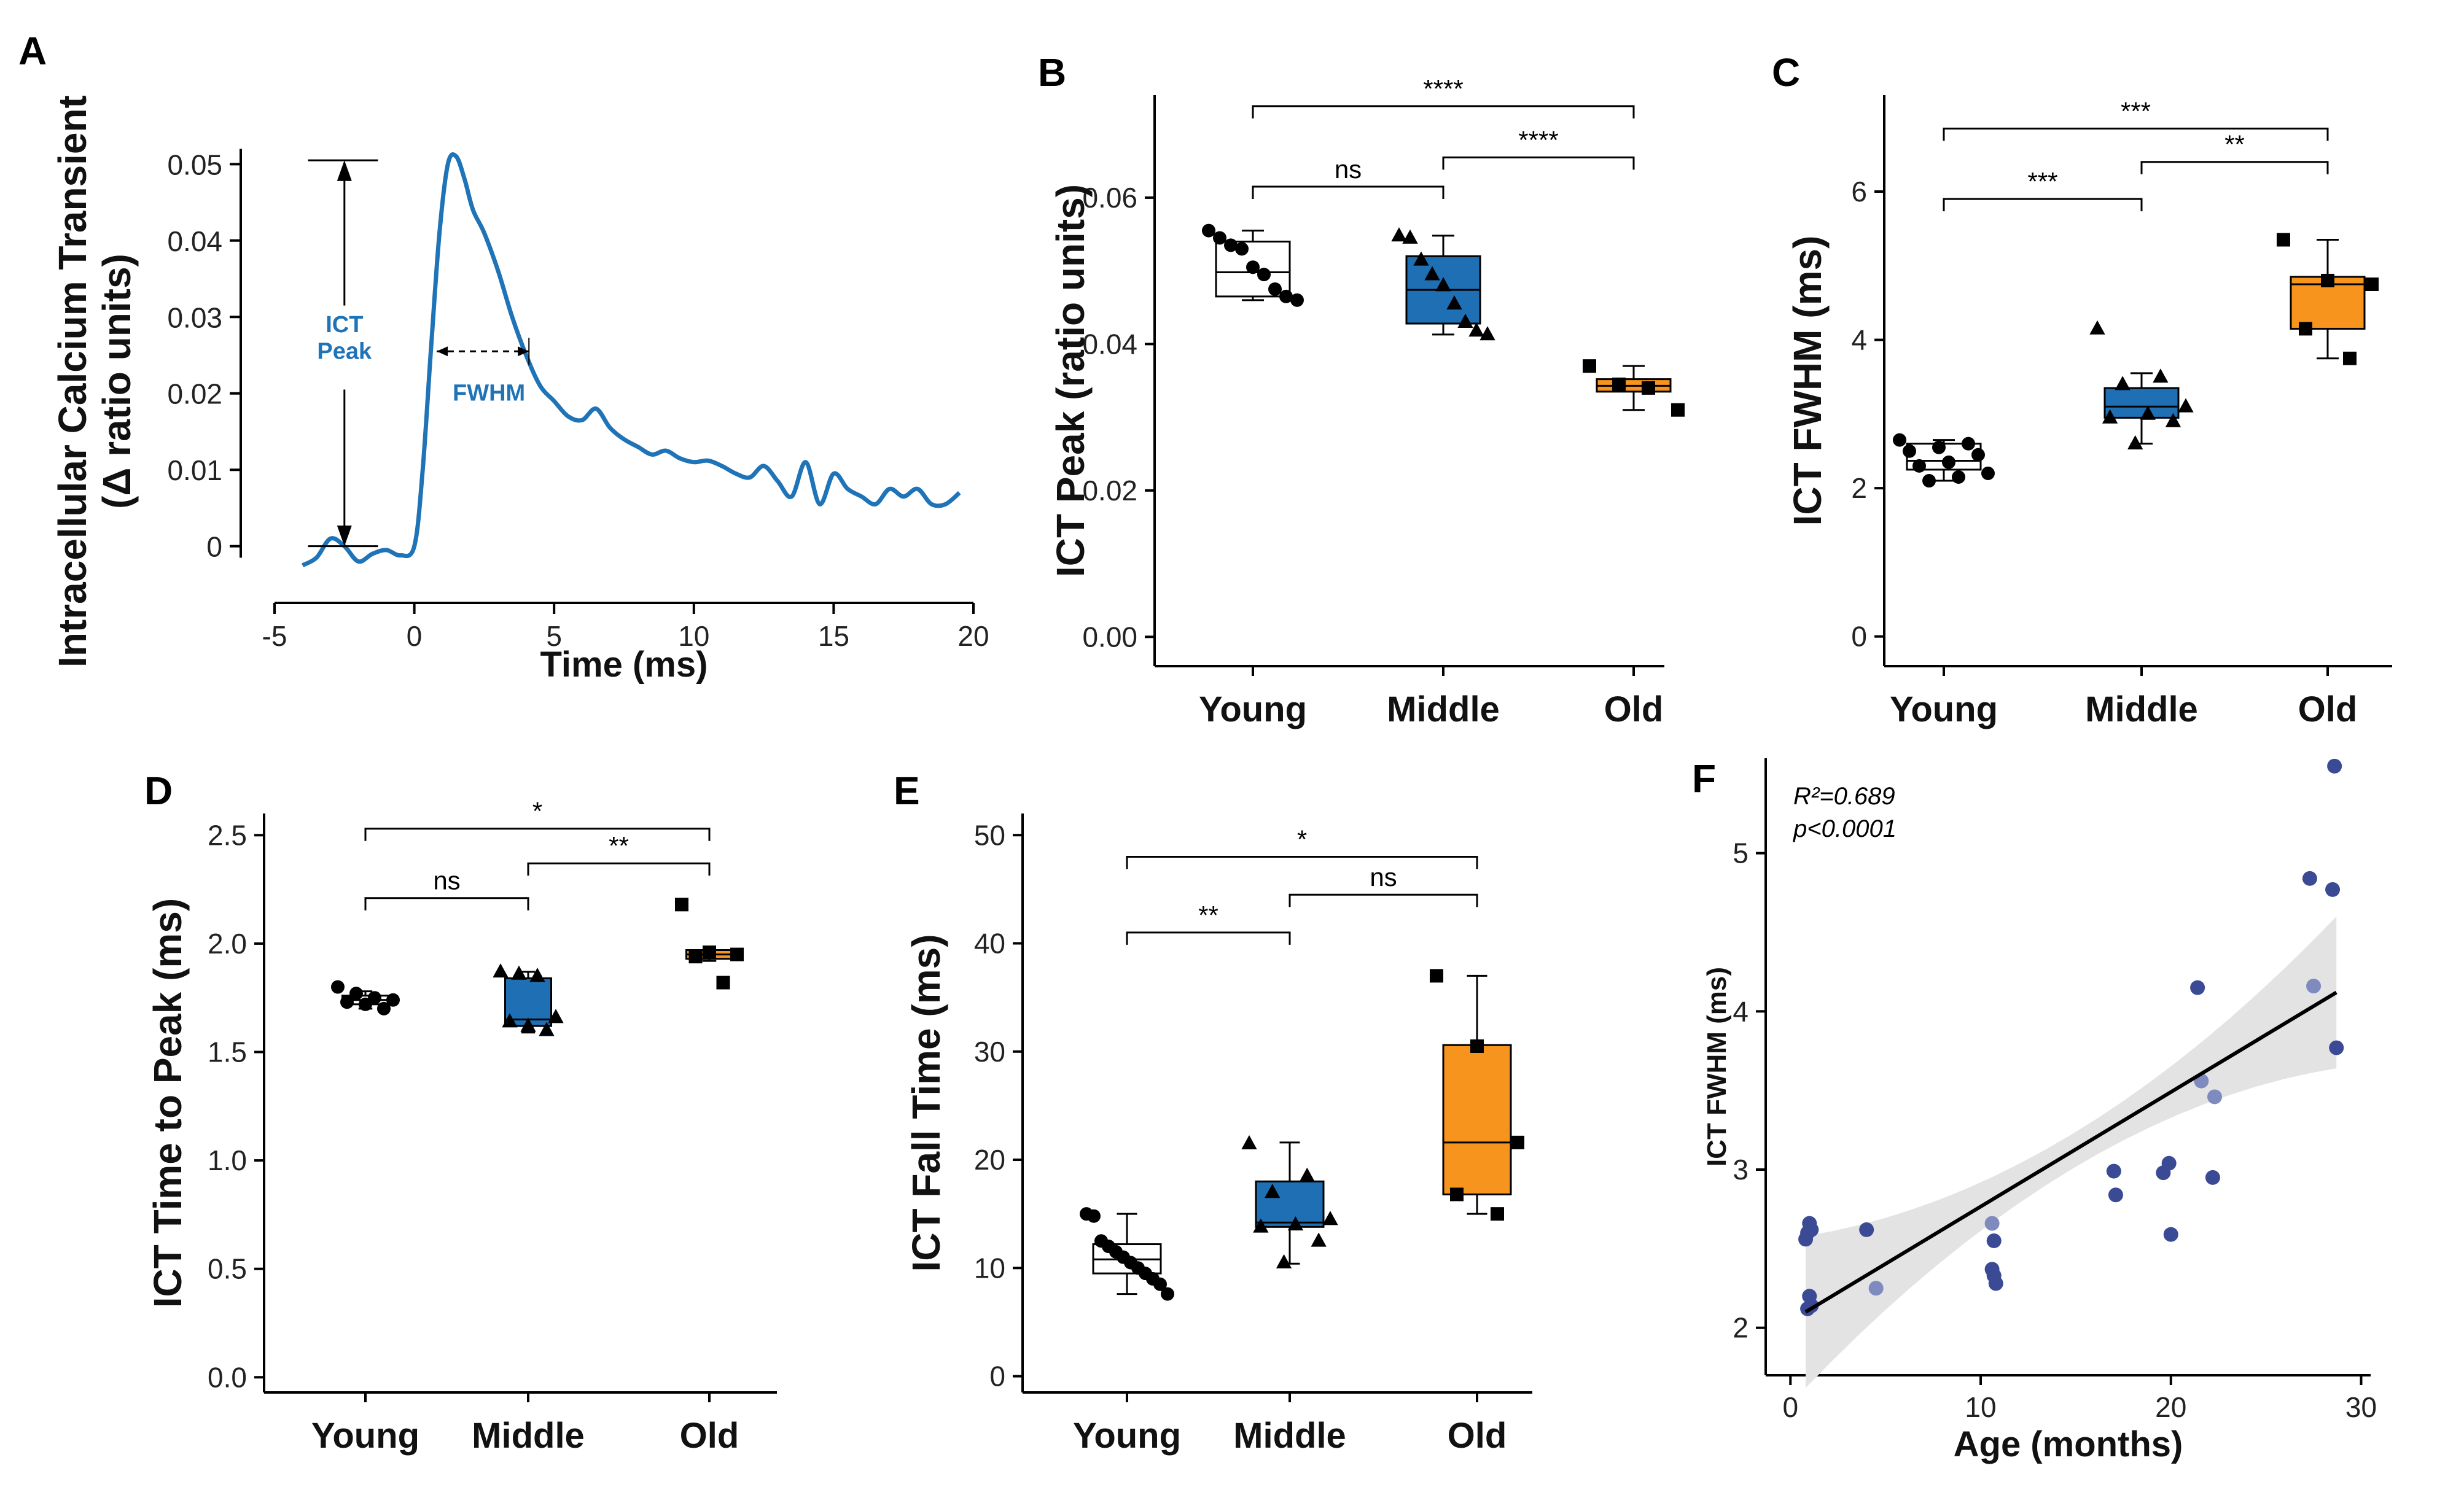 This screenshot has height=1487, width=2464. Describe the element at coordinates (710, 1436) in the screenshot. I see `x-category-label-d: Old` at that location.